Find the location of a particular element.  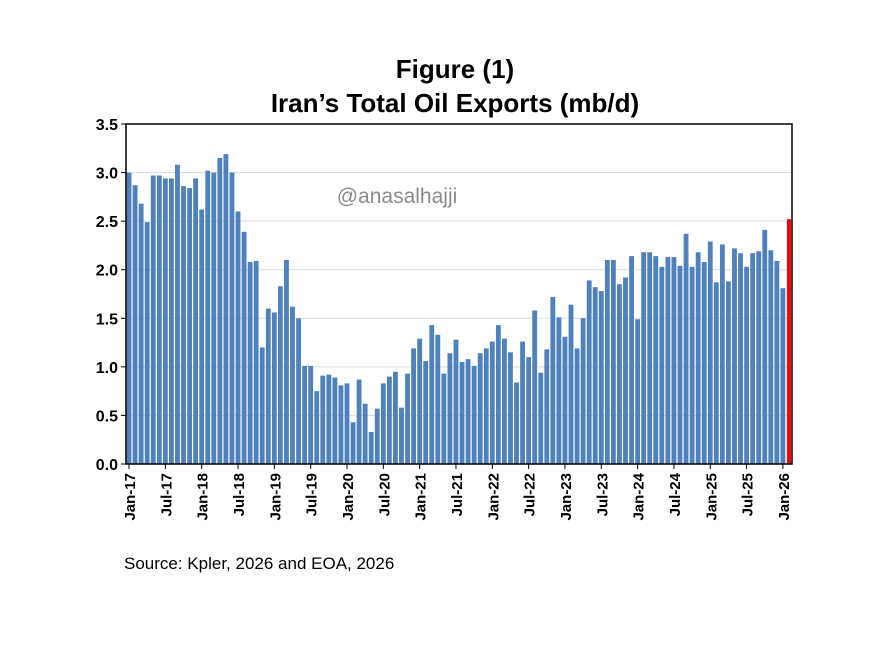

y-tick-label: 0.5 is located at coordinates (107, 416).